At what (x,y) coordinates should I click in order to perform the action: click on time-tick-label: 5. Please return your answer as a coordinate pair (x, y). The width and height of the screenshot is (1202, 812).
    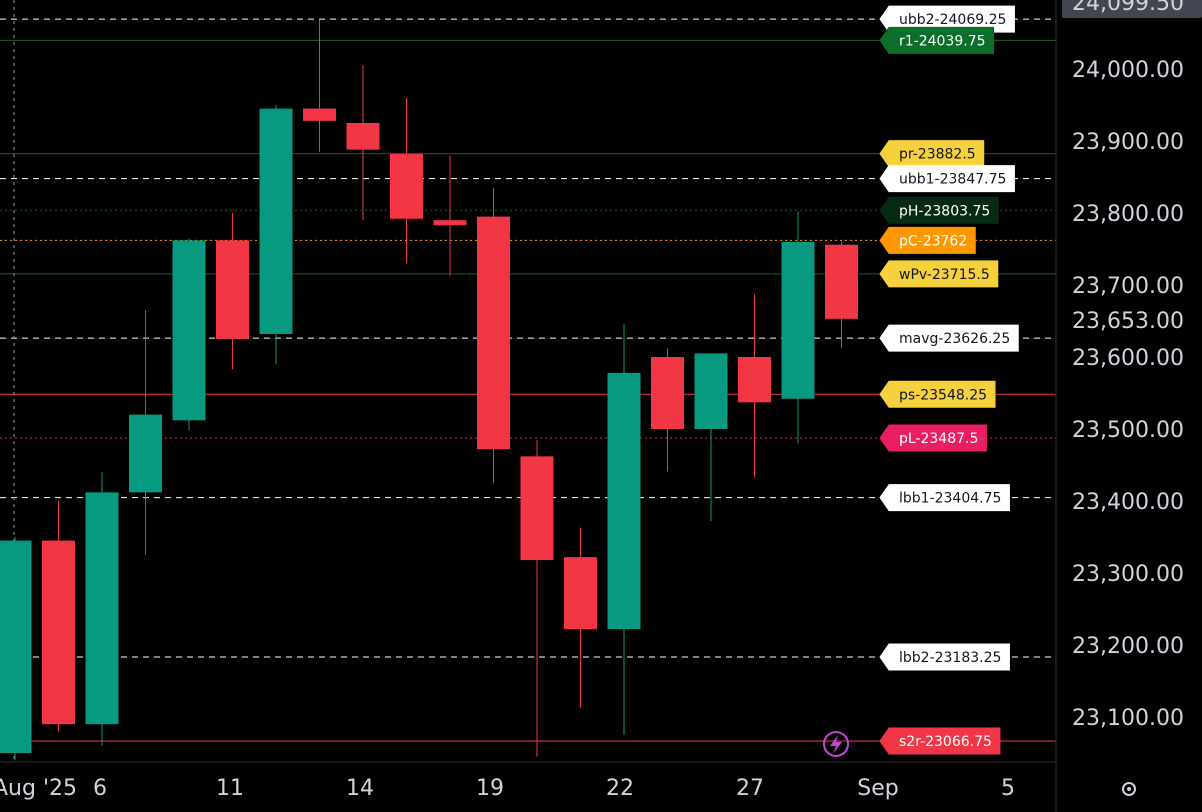
    Looking at the image, I should click on (1008, 788).